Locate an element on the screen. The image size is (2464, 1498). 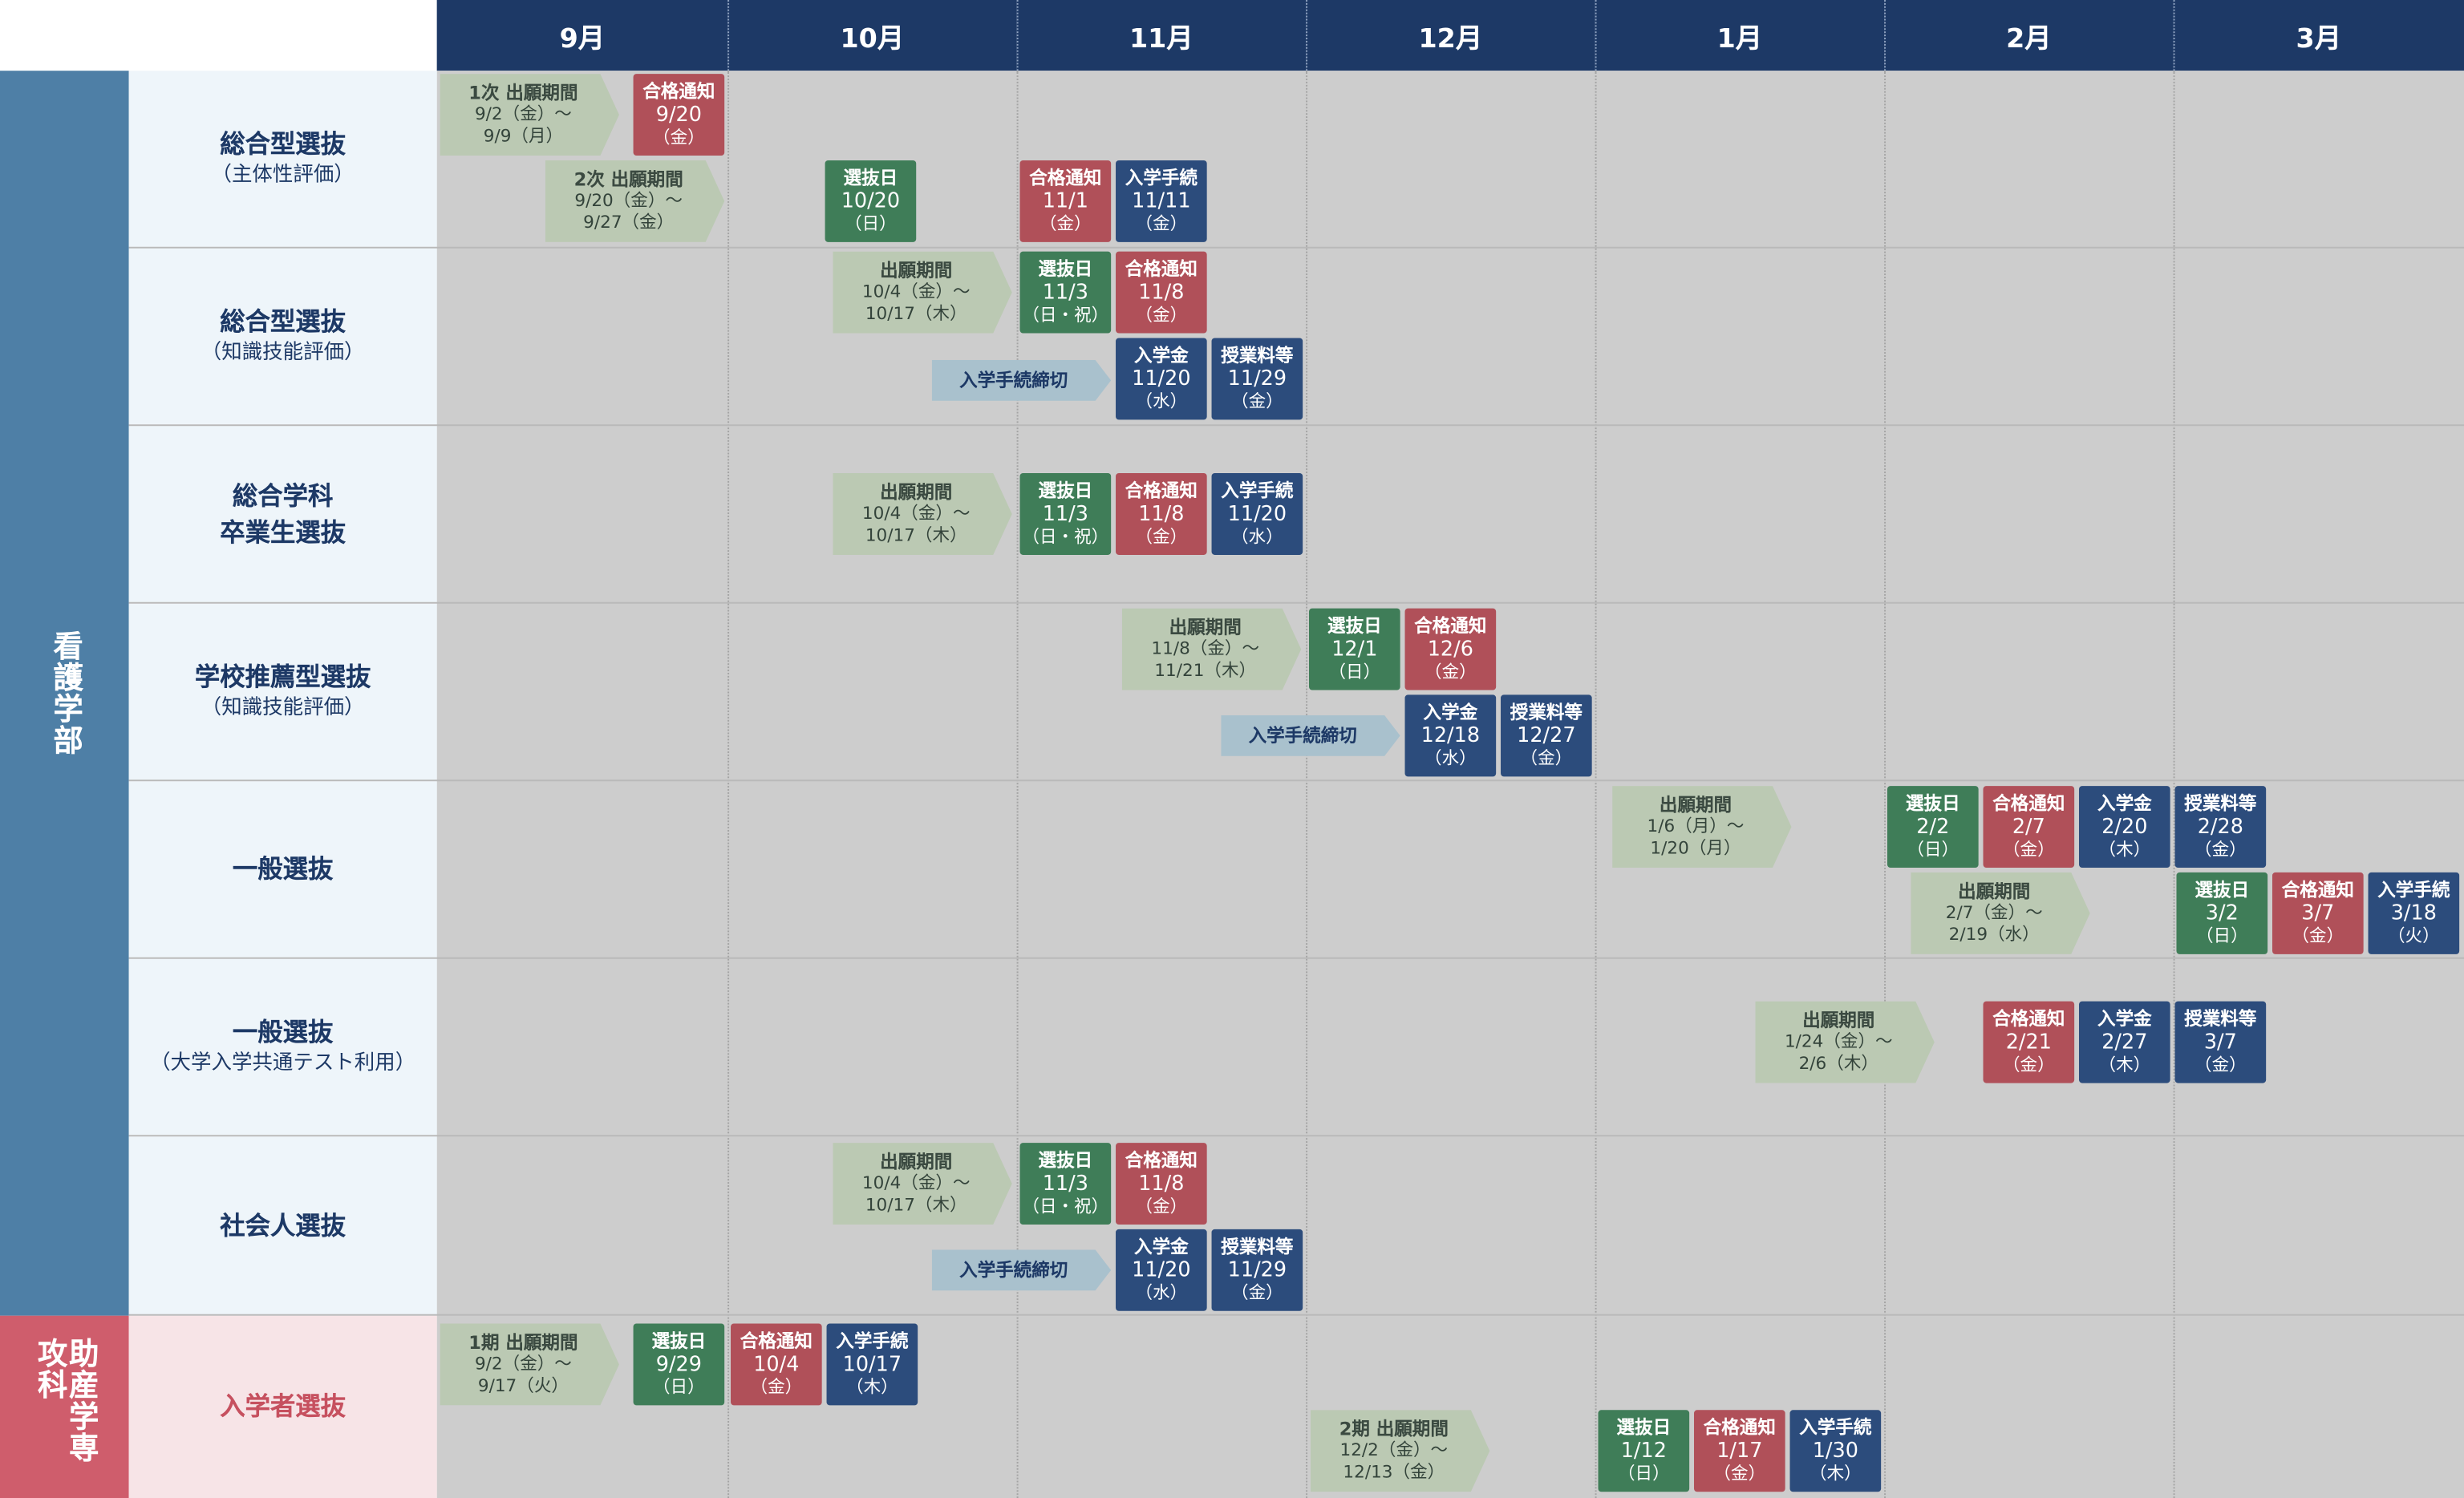
event-date: 12/1 is located at coordinates (1354, 649).